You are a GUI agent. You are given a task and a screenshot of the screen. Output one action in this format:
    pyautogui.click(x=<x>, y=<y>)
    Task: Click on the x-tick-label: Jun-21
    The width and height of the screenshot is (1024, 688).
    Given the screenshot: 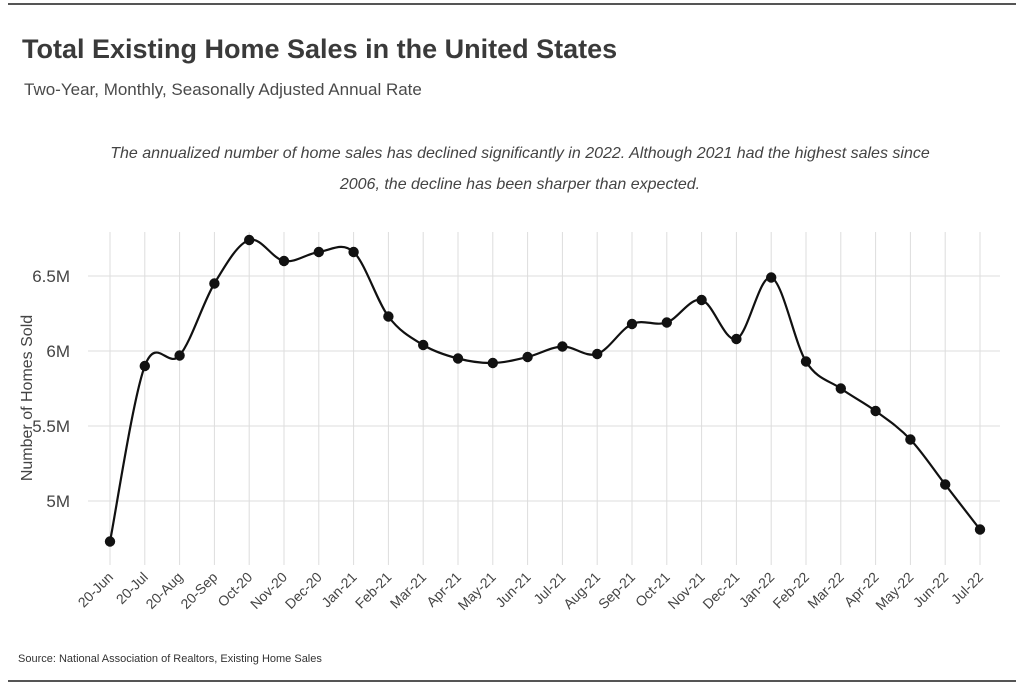 What is the action you would take?
    pyautogui.click(x=513, y=590)
    